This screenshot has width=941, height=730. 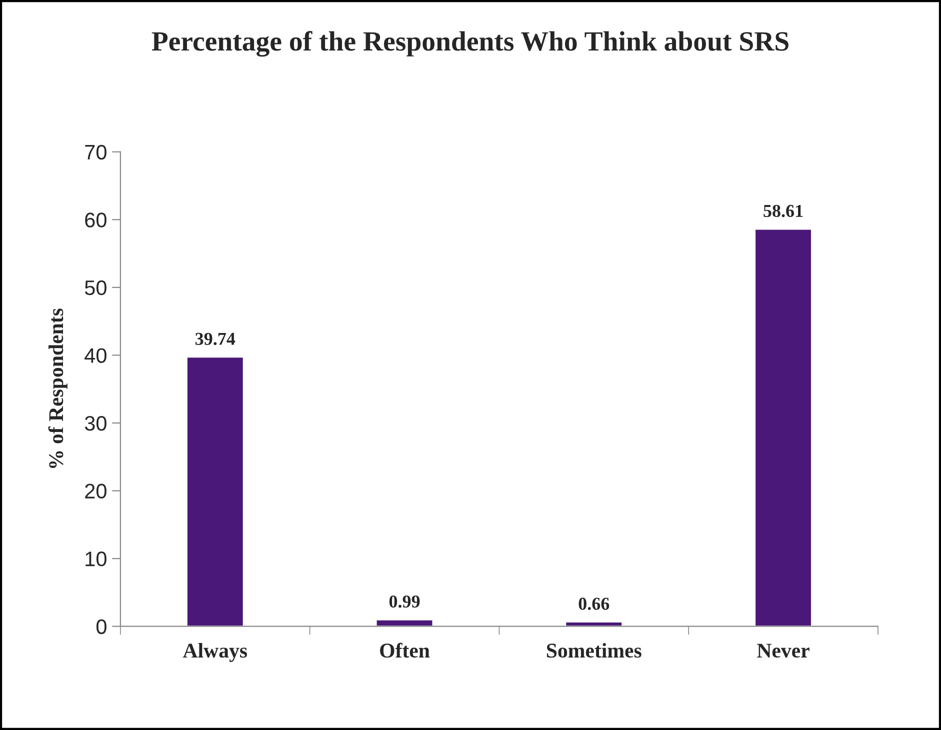 I want to click on x-tick-label: Sometimes, so click(x=594, y=650).